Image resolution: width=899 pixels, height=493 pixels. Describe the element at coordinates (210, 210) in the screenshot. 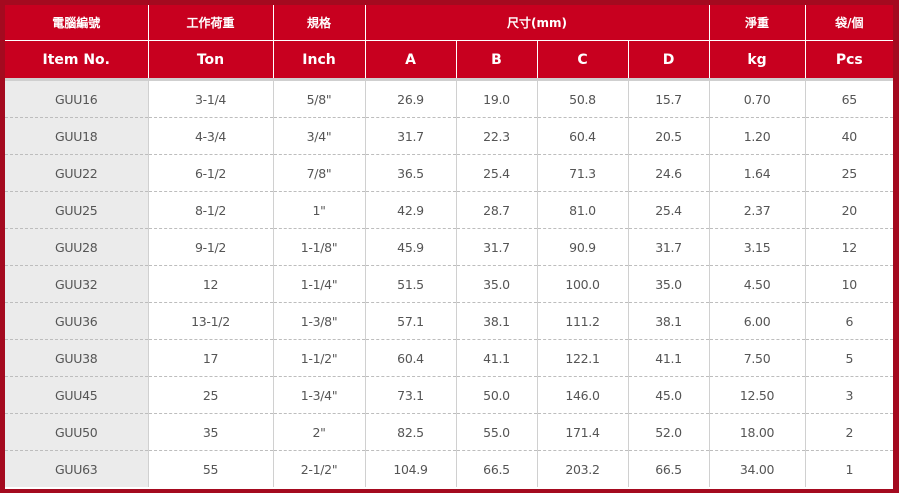

I see `cell-ton: 8-1/2` at that location.